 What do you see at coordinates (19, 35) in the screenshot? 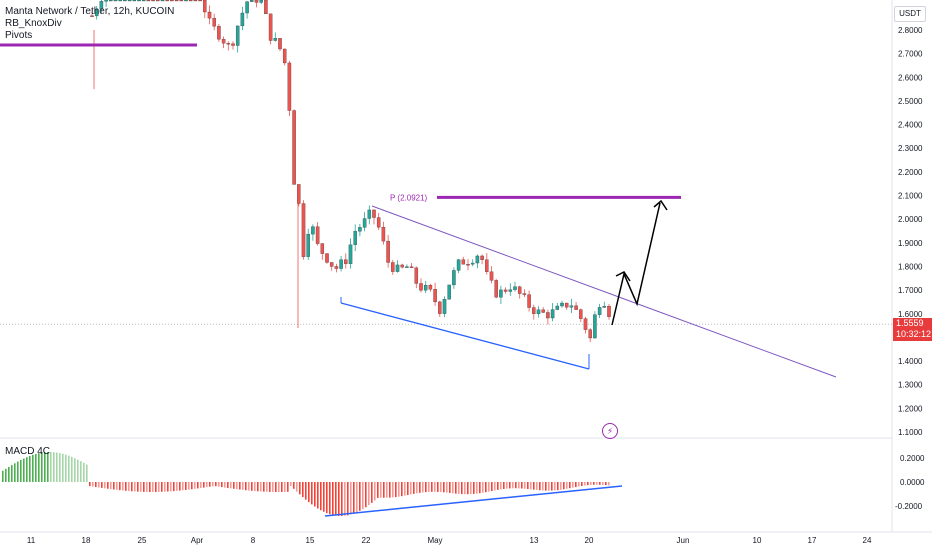
I see `indicator-pivots-label: Pivots` at bounding box center [19, 35].